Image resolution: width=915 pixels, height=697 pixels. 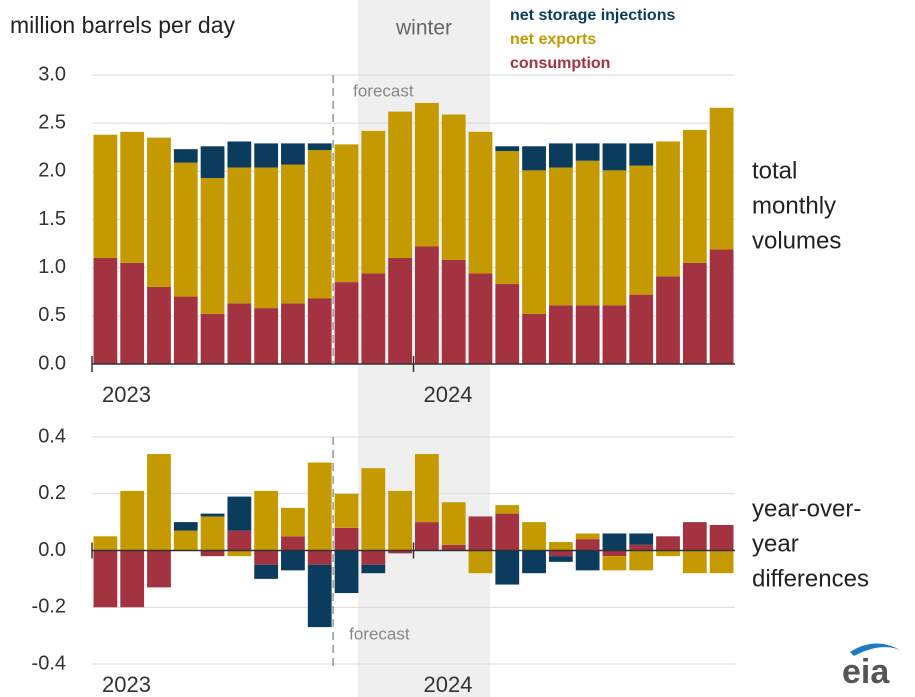 I want to click on eia-logo: eia, so click(x=871, y=667).